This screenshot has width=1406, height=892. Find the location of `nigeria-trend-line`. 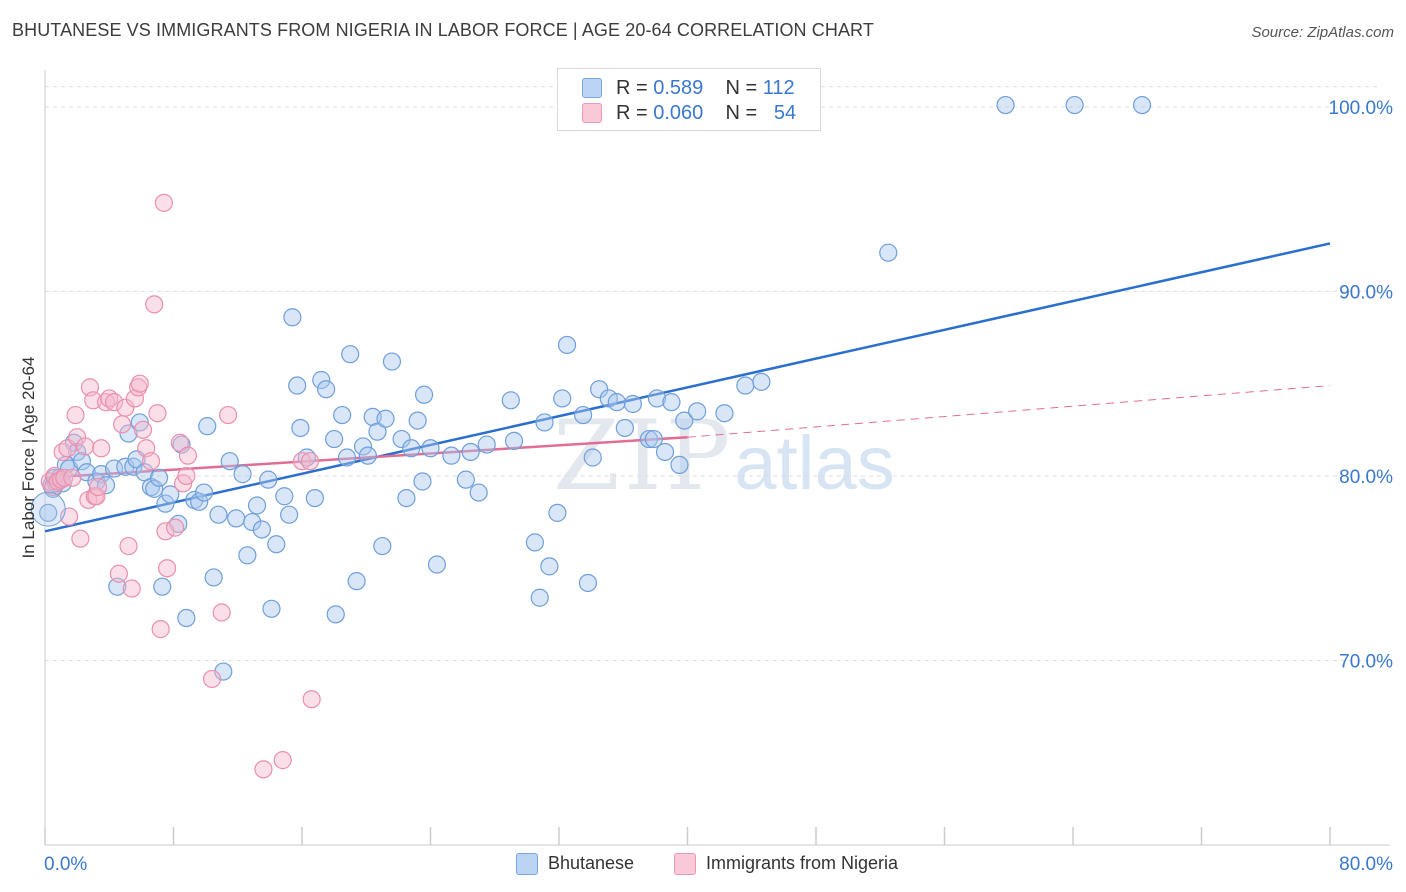

nigeria-trend-line is located at coordinates (366, 457).